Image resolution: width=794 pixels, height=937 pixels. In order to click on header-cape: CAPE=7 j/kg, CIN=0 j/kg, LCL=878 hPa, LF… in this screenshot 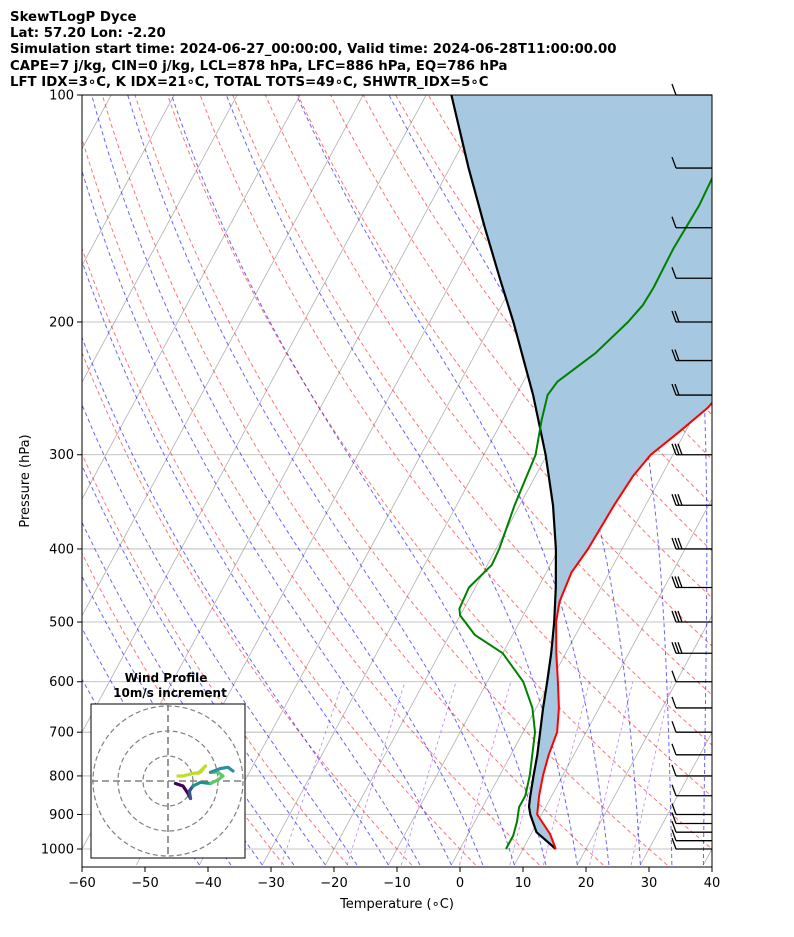, I will do `click(259, 66)`.